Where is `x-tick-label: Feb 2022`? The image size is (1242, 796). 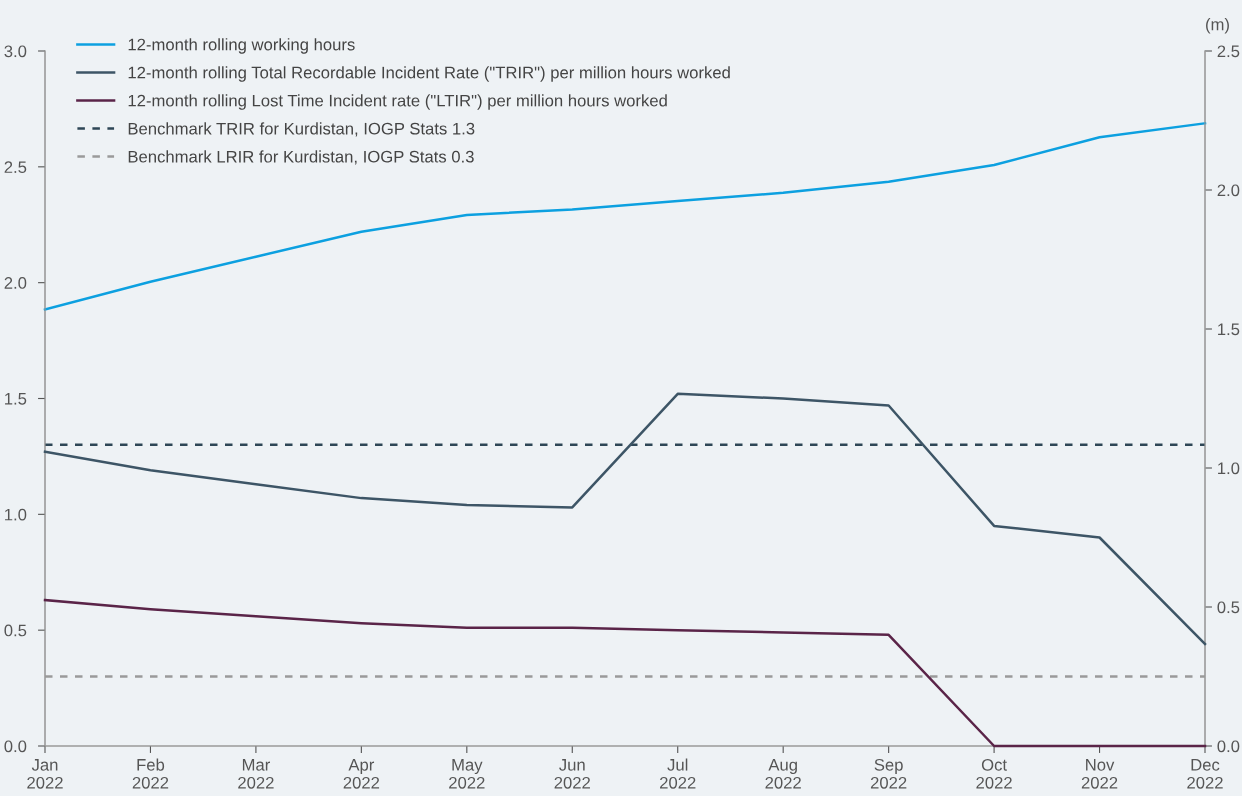
x-tick-label: Feb 2022 is located at coordinates (150, 773).